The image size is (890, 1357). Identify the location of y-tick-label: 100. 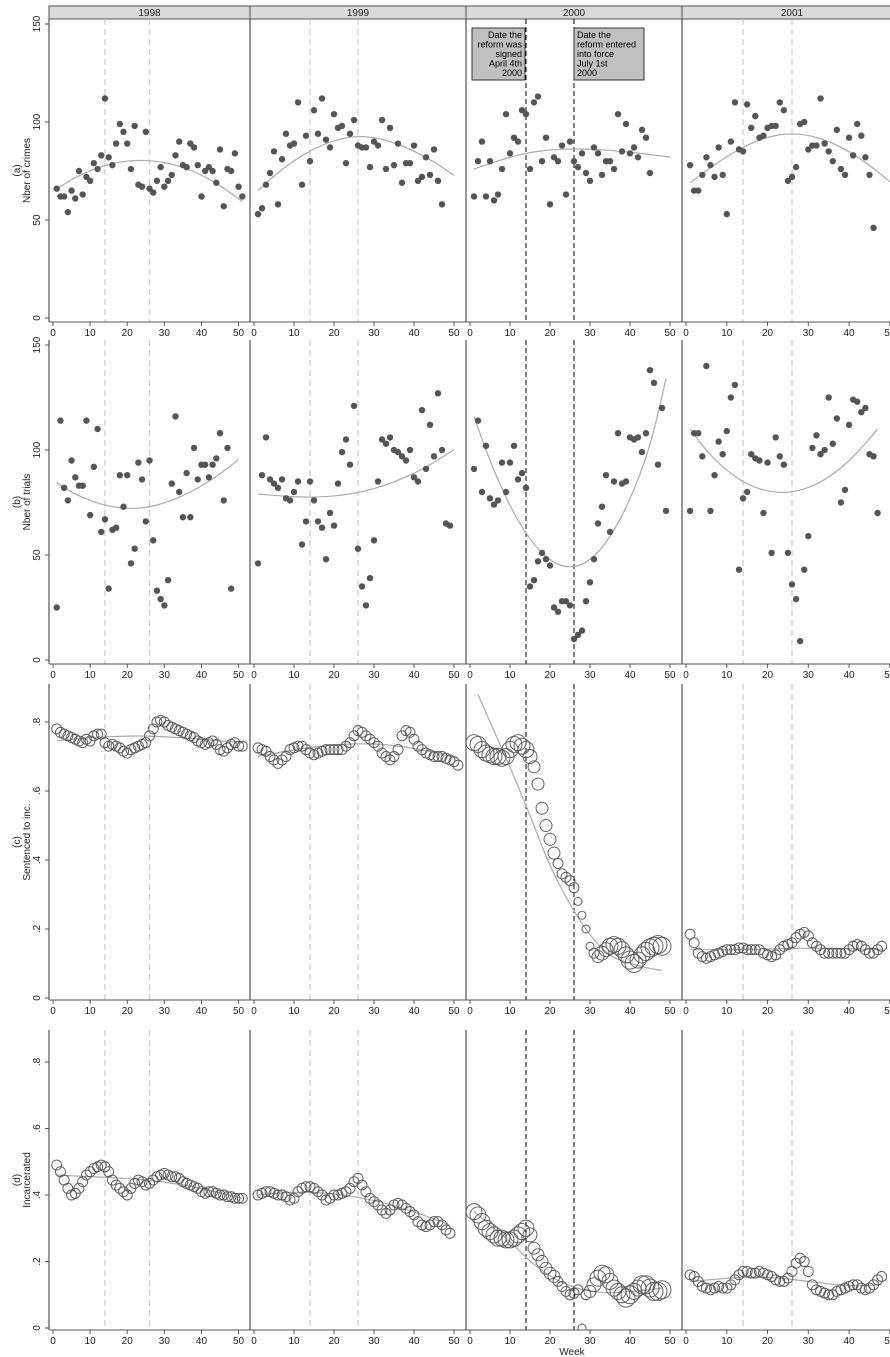
(37, 121).